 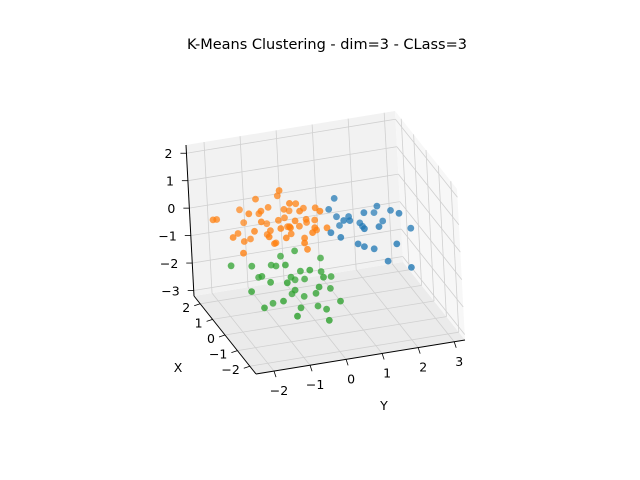 What do you see at coordinates (167, 236) in the screenshot?
I see `z-tick-label: −1` at bounding box center [167, 236].